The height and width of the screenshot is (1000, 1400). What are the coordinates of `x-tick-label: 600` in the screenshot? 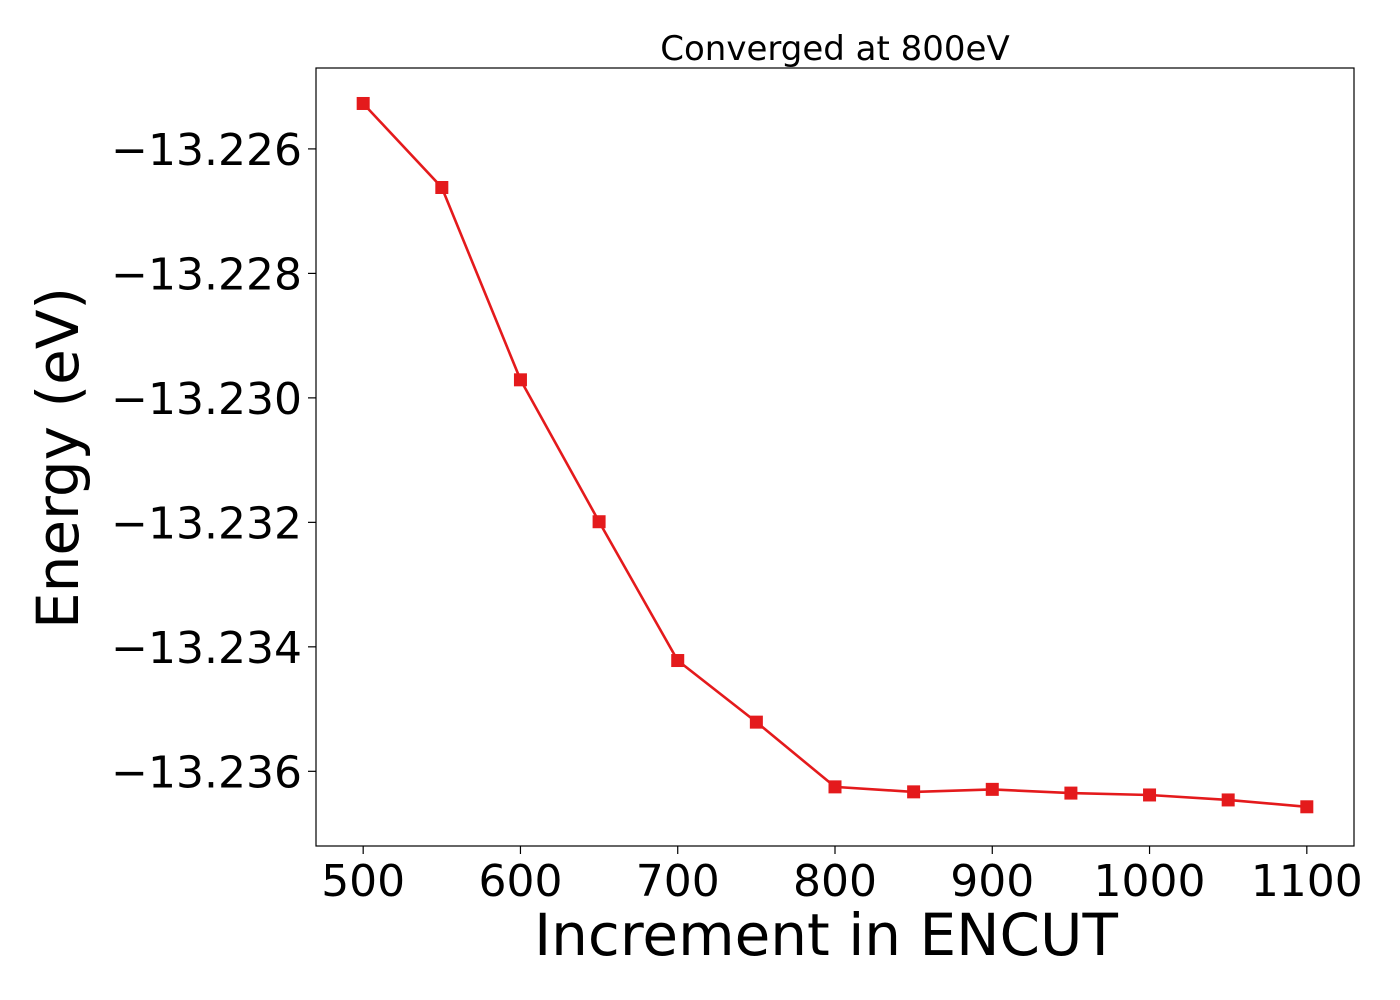 It's located at (520, 881).